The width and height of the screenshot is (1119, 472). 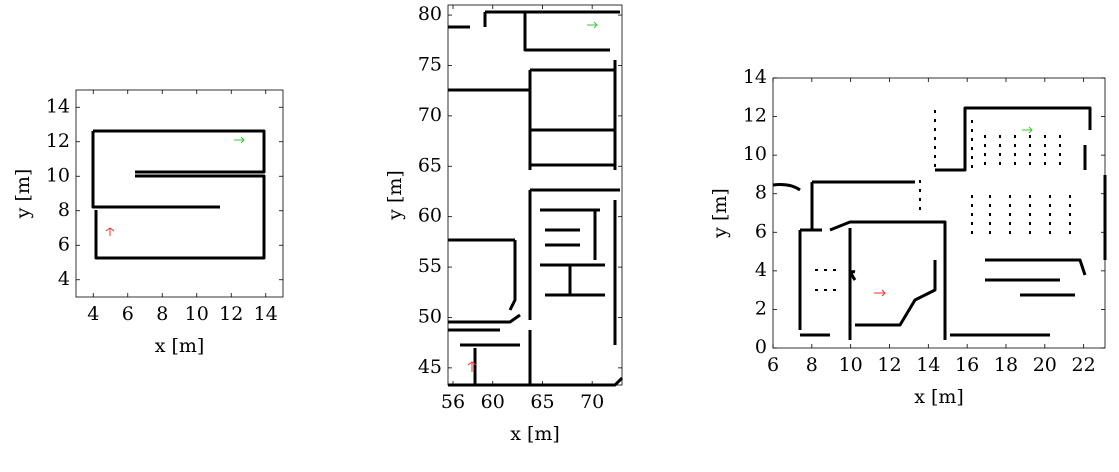 What do you see at coordinates (430, 216) in the screenshot?
I see `y-tick-label: 60` at bounding box center [430, 216].